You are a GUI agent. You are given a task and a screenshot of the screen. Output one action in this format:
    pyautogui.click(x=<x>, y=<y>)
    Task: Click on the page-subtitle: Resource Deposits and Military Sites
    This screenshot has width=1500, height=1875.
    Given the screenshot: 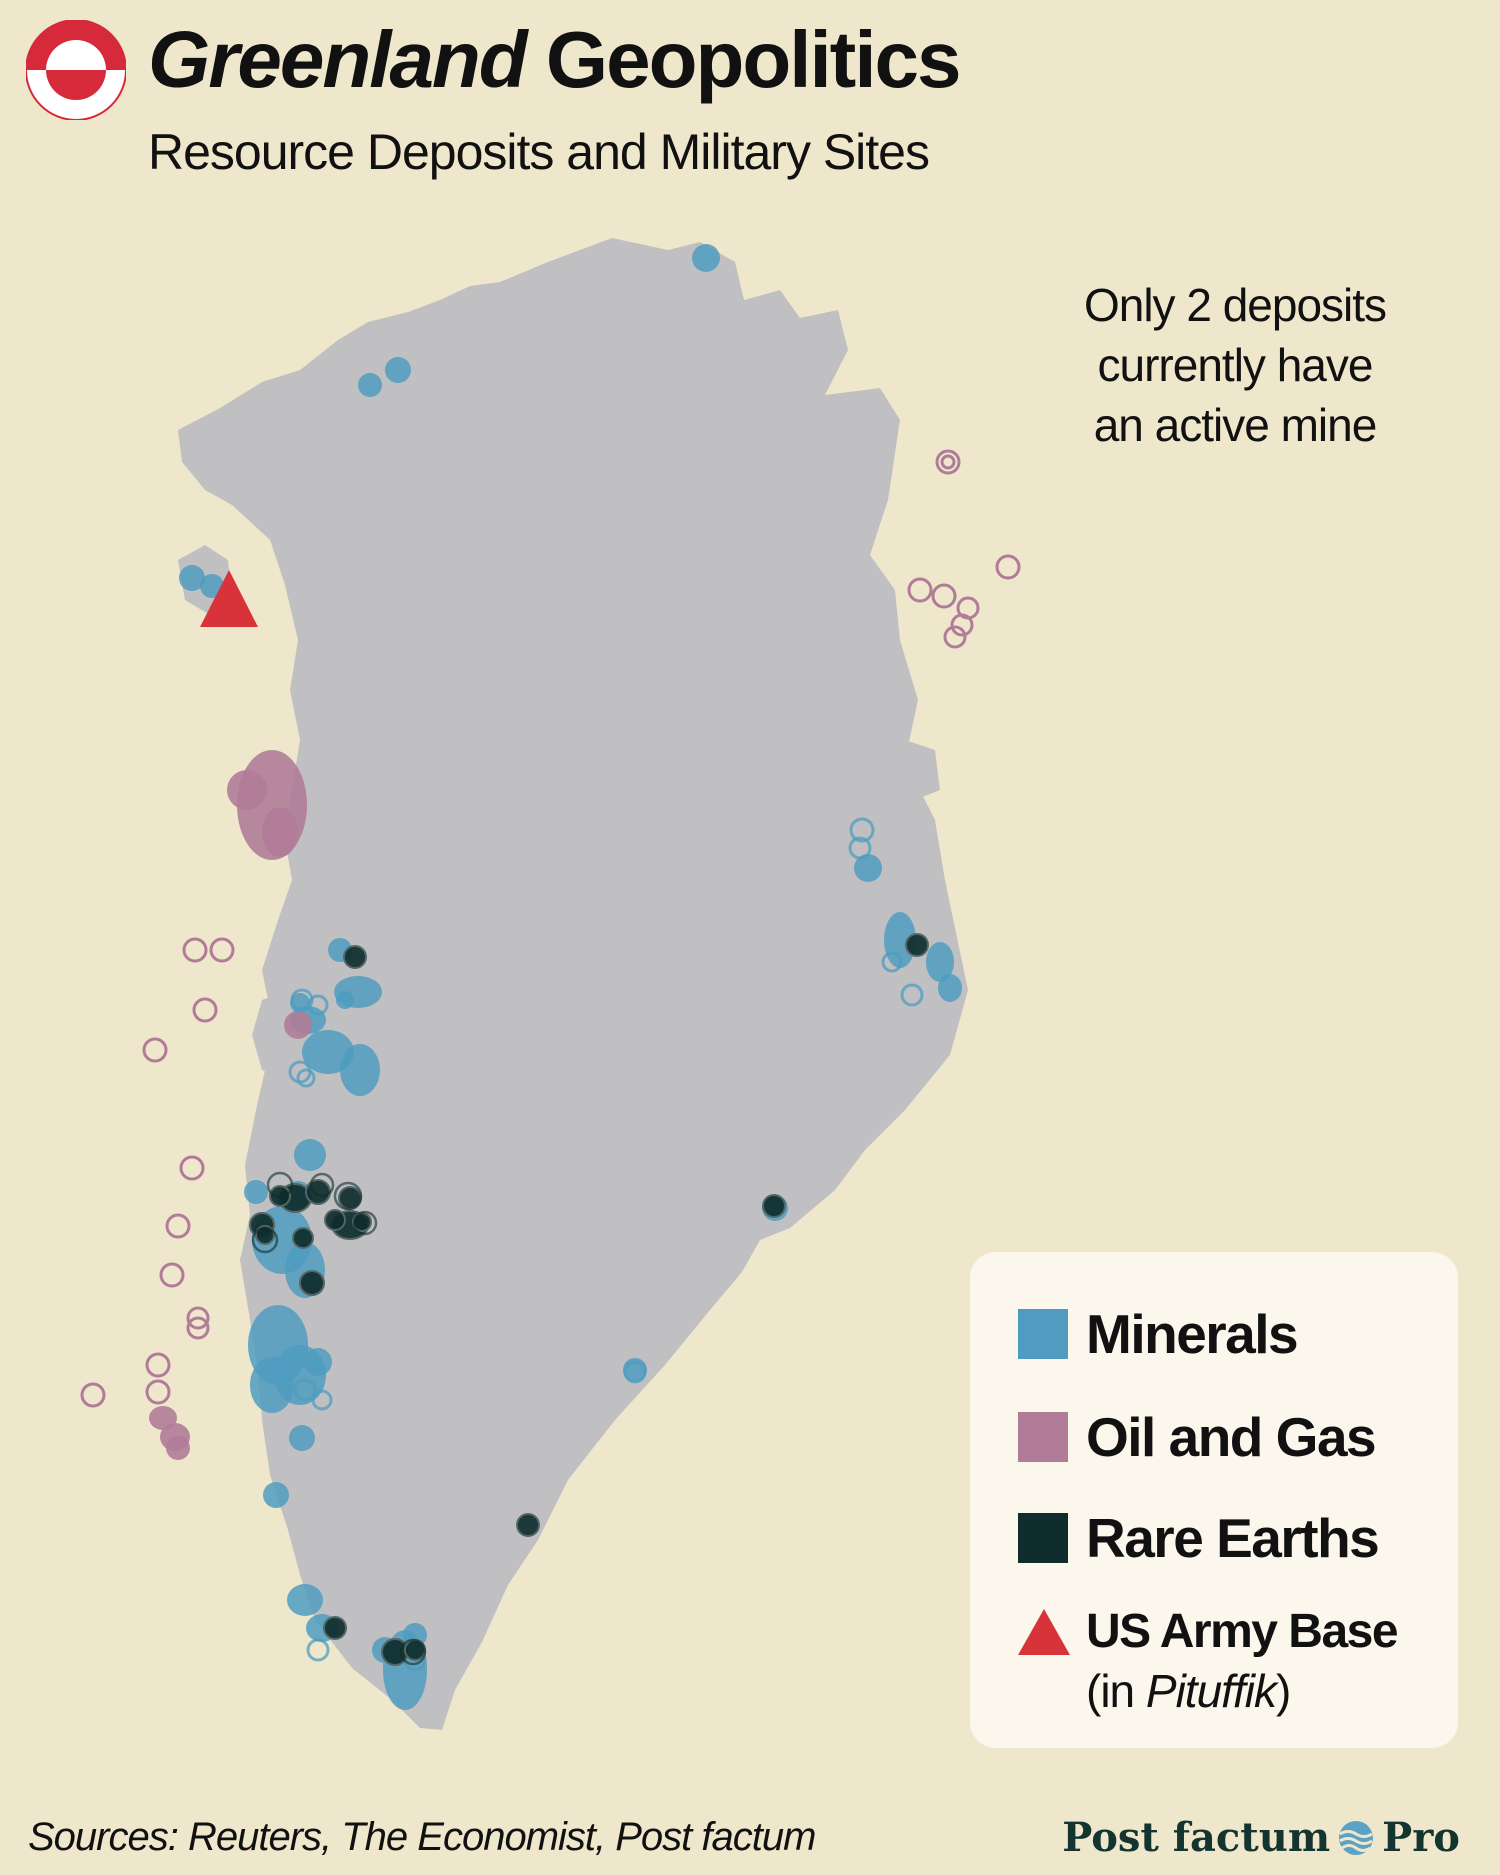 What is the action you would take?
    pyautogui.click(x=539, y=152)
    